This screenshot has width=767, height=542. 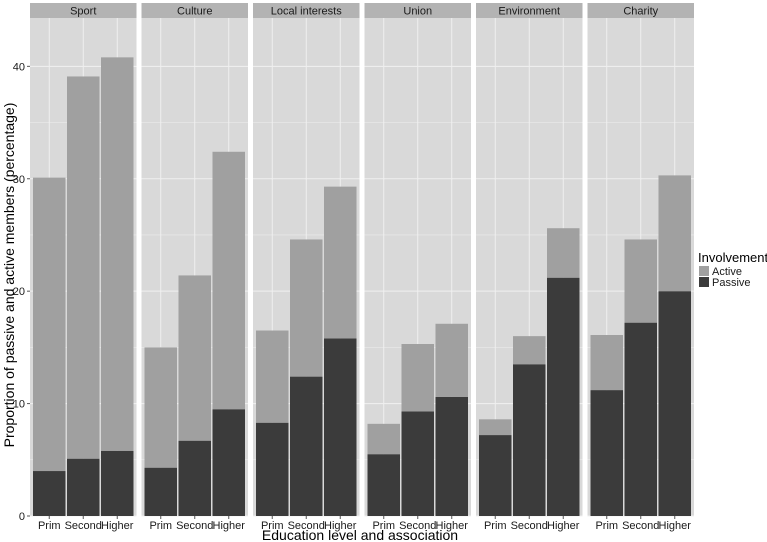 I want to click on facet-strip-label: Sport, so click(x=83, y=12).